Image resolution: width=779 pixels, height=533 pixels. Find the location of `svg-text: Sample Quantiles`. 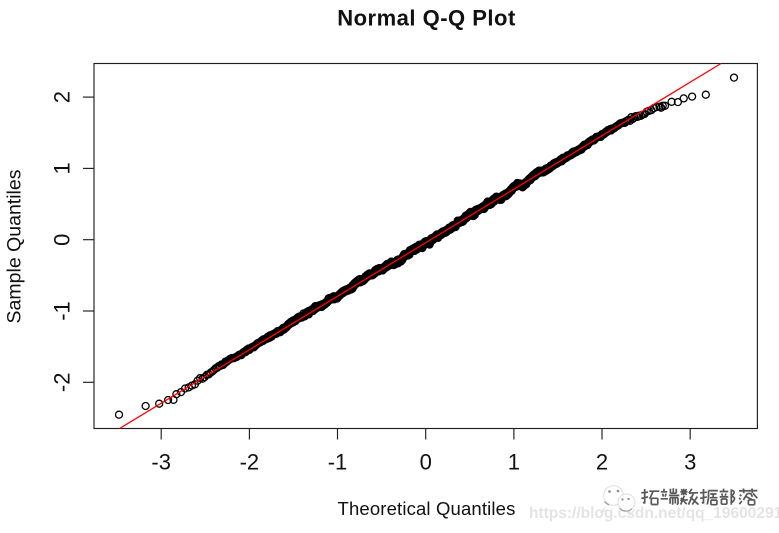

svg-text: Sample Quantiles is located at coordinates (15, 246).